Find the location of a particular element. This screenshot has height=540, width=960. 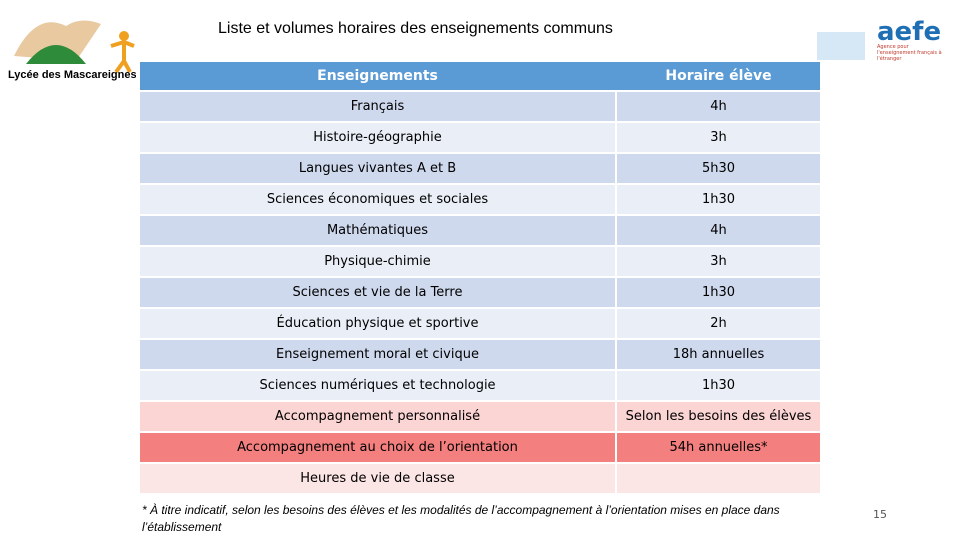

header-cell: Horaire élève is located at coordinates (718, 76).